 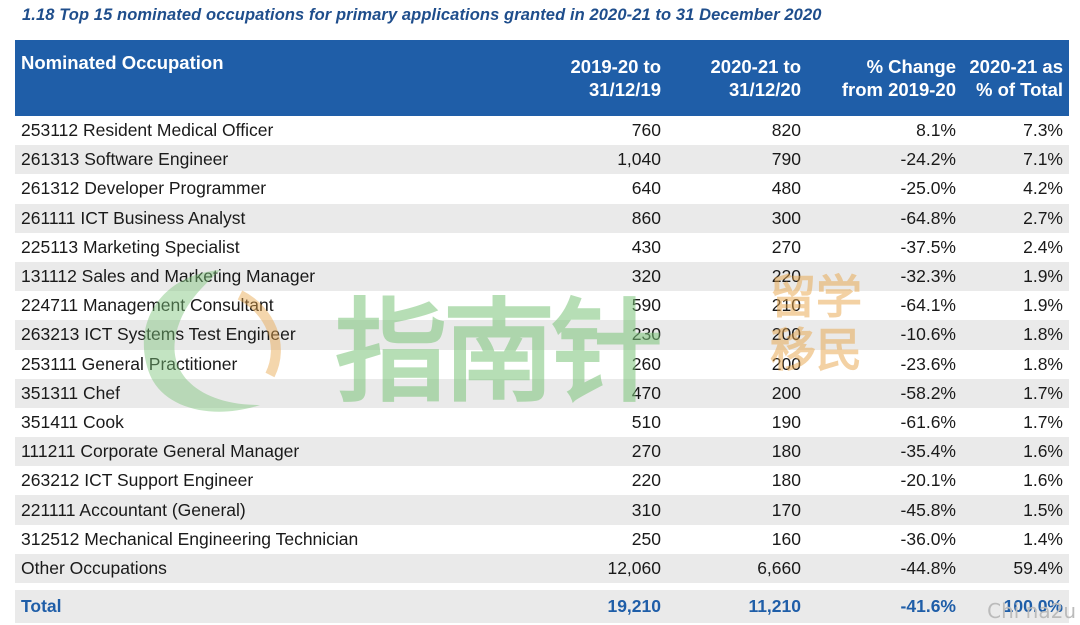 What do you see at coordinates (756, 78) in the screenshot?
I see `header-2020-21: 2020-21 to 31/12/20` at bounding box center [756, 78].